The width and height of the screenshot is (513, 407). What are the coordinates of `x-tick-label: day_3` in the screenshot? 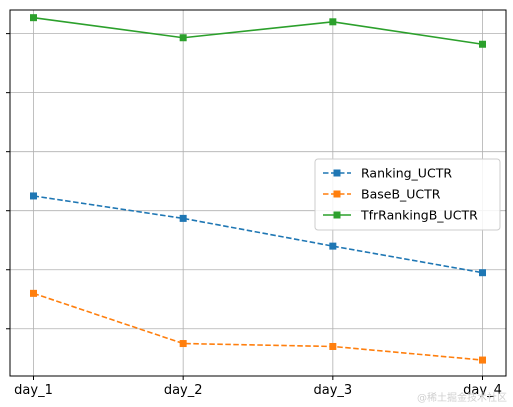 It's located at (332, 390).